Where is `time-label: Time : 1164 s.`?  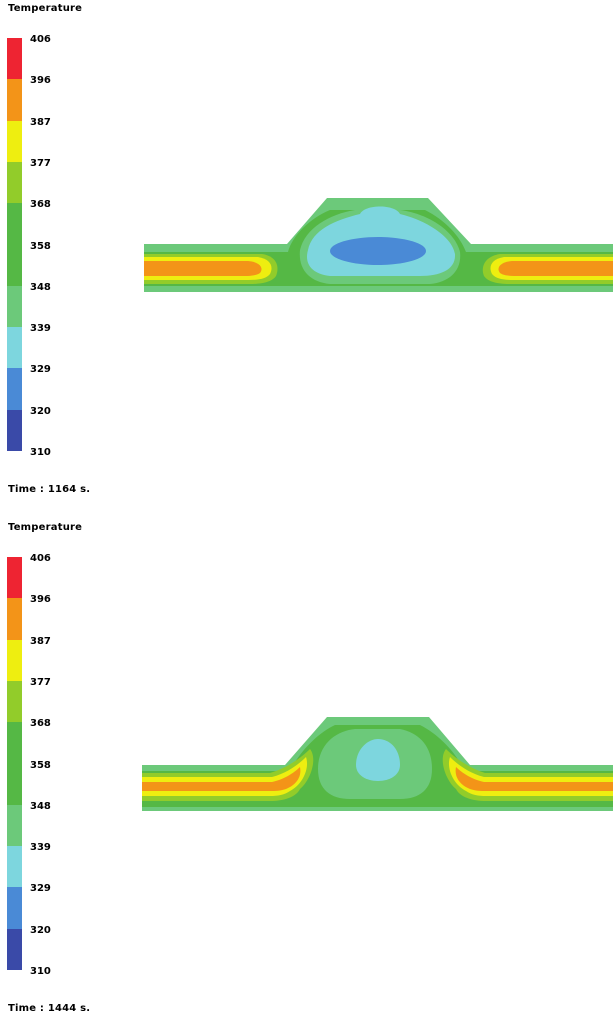
time-label: Time : 1164 s. is located at coordinates (49, 489).